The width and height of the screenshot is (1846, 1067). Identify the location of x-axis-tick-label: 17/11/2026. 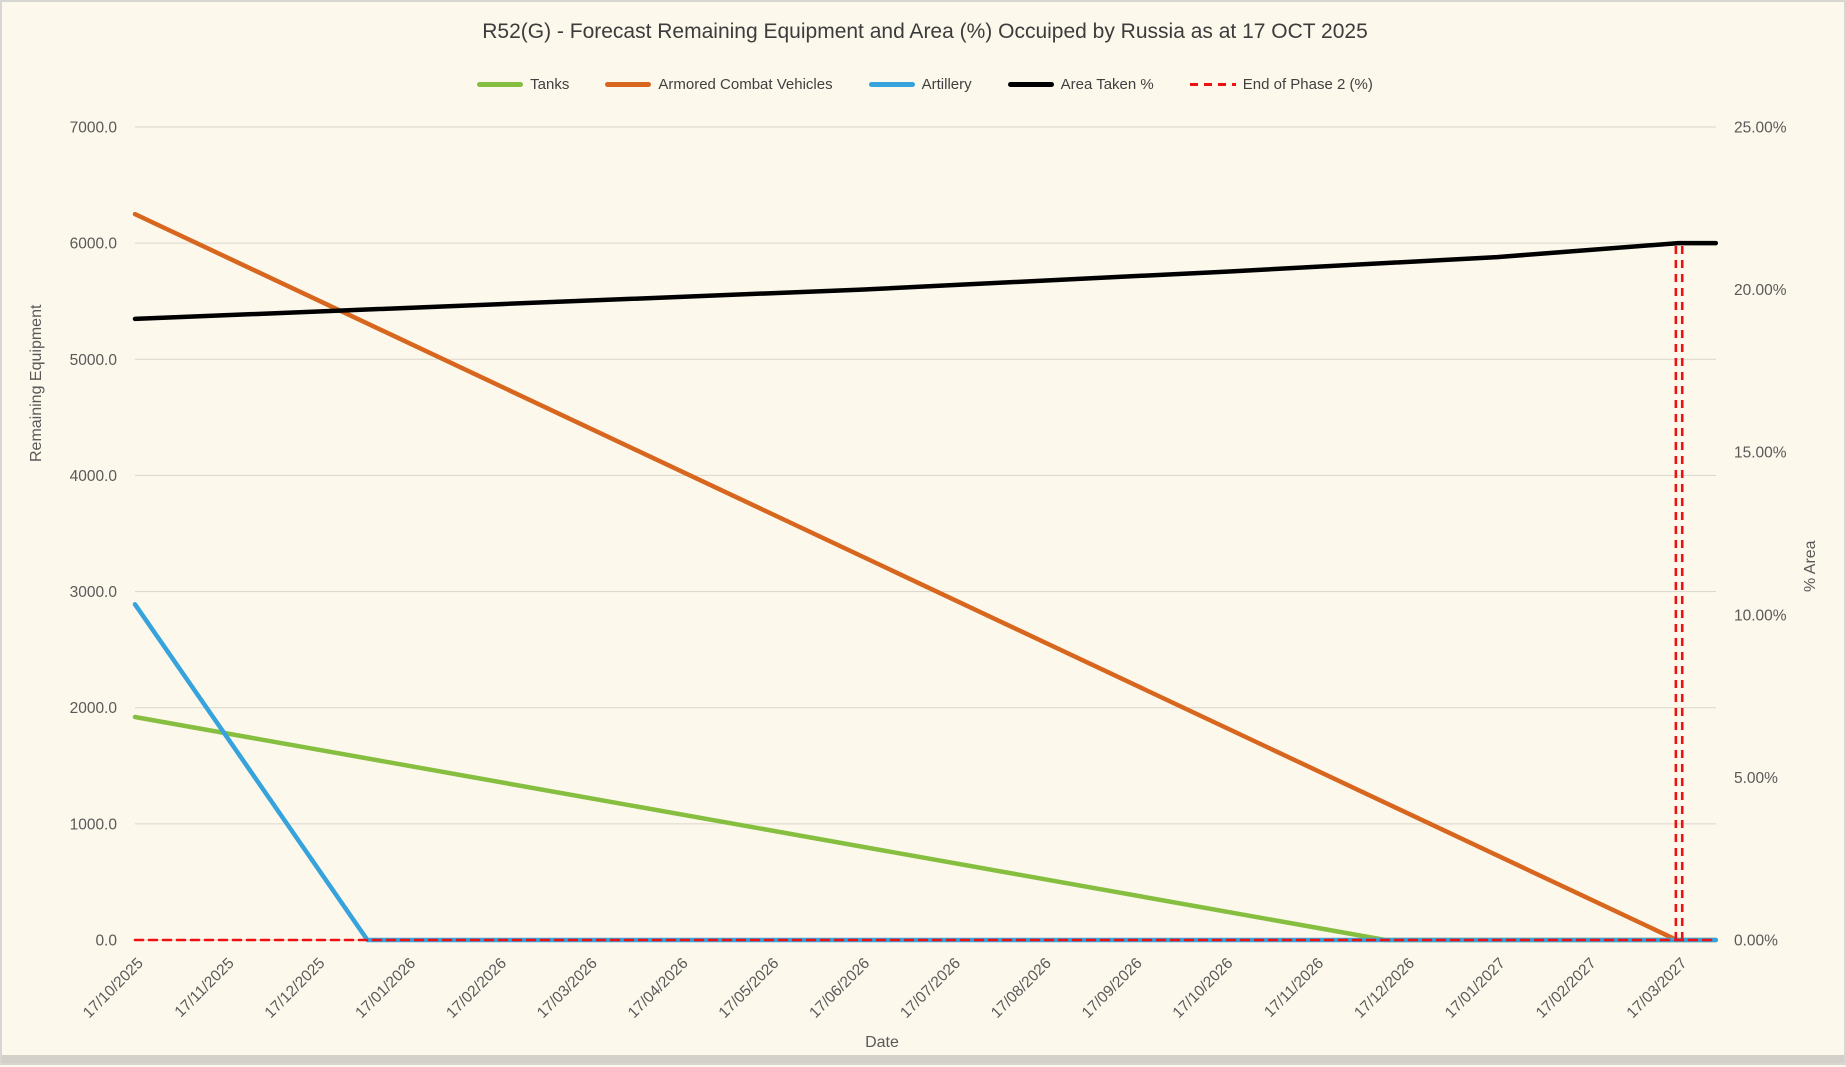
(1294, 988).